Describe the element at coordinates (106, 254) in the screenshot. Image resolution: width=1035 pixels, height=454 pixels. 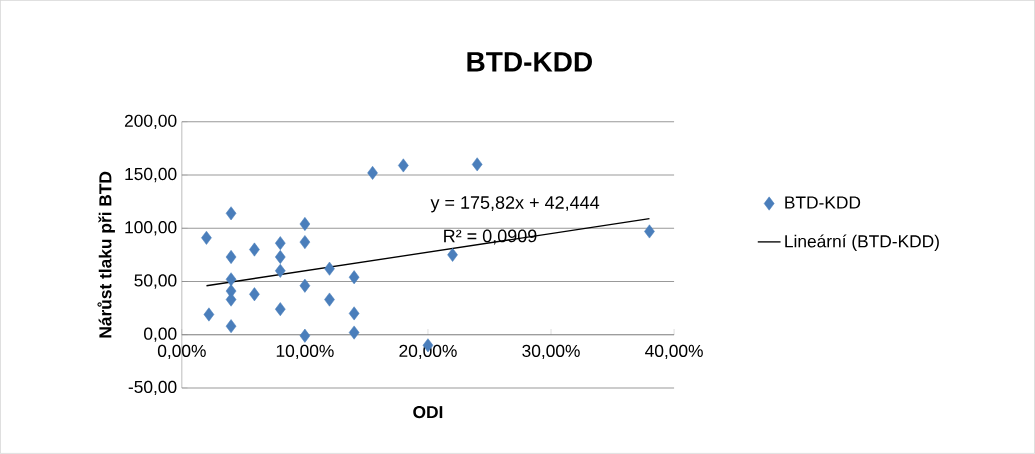
I see `y-axis-title: Nárůst tlaku při BTD` at that location.